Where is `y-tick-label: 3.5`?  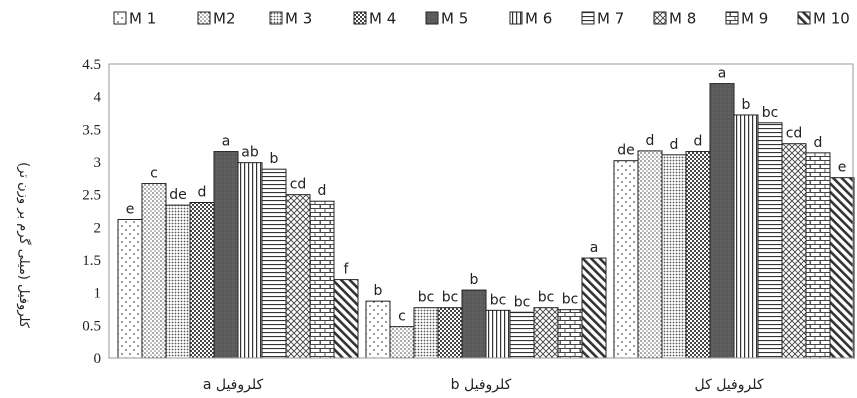
y-tick-label: 3.5 is located at coordinates (91, 130).